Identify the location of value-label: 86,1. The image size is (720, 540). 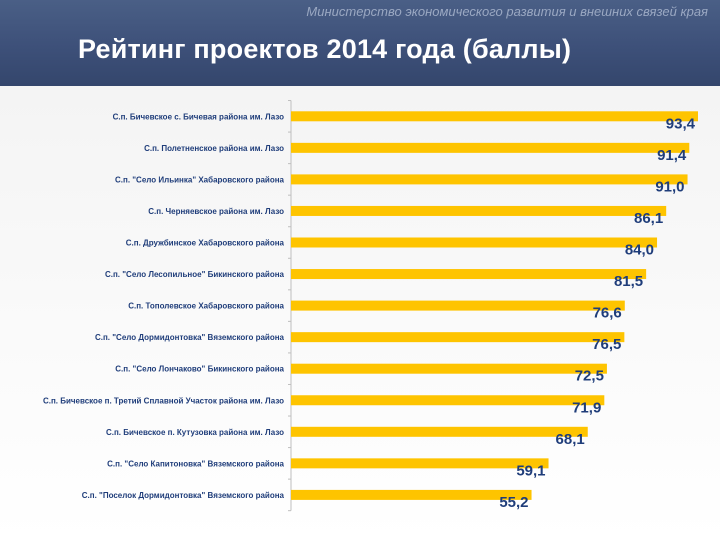
(648, 218).